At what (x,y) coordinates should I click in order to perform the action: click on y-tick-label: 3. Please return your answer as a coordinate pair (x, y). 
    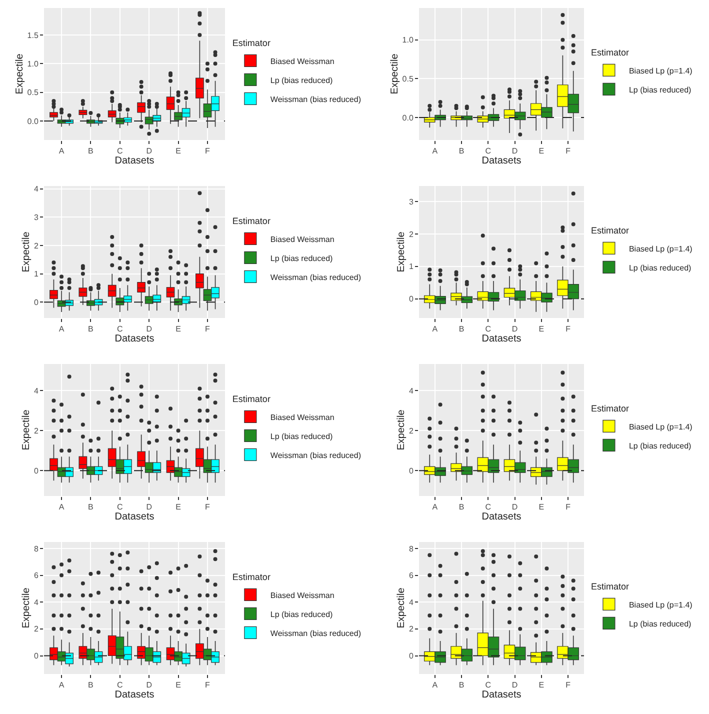
    Looking at the image, I should click on (36, 217).